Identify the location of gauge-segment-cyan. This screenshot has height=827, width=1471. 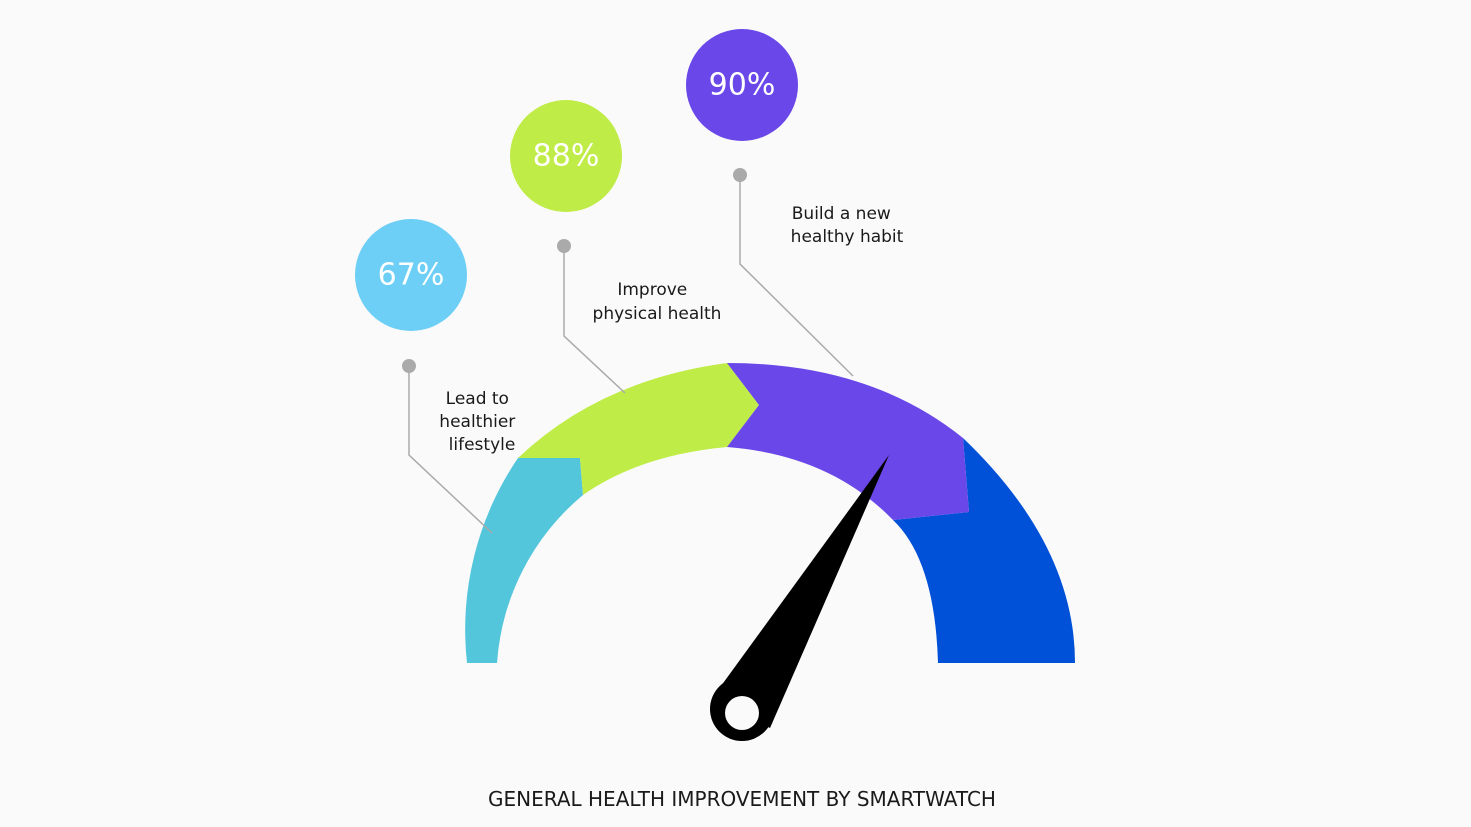
(524, 560).